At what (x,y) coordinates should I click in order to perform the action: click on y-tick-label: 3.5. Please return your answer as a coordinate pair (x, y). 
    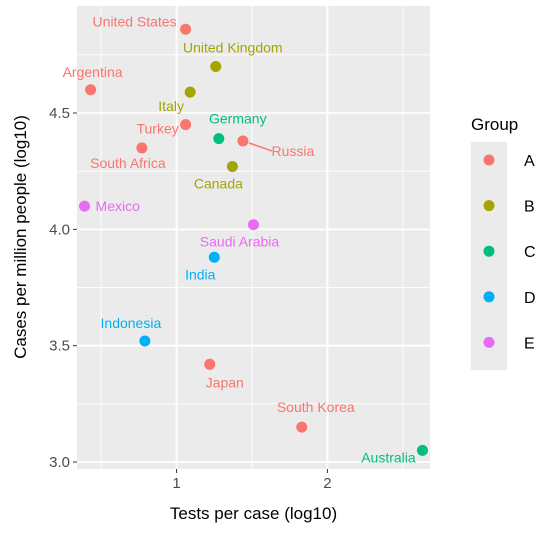
    Looking at the image, I should click on (59, 346).